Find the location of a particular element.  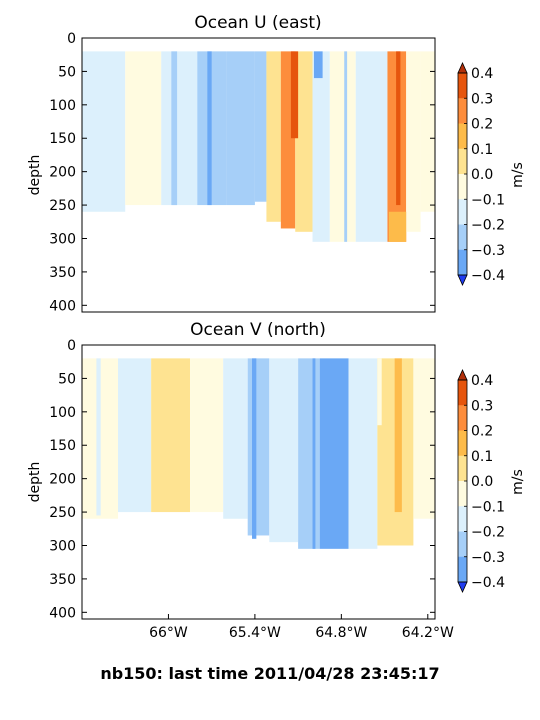

figure-caption: nb150: last time 2011/04/28 23:45:17 is located at coordinates (270, 673).